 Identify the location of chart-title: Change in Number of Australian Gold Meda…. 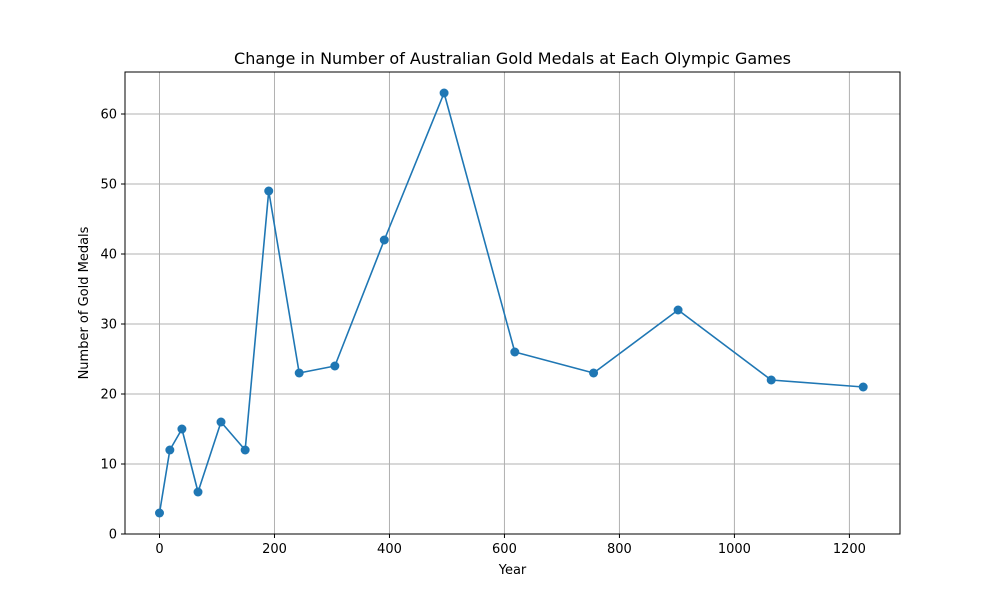
(512, 58).